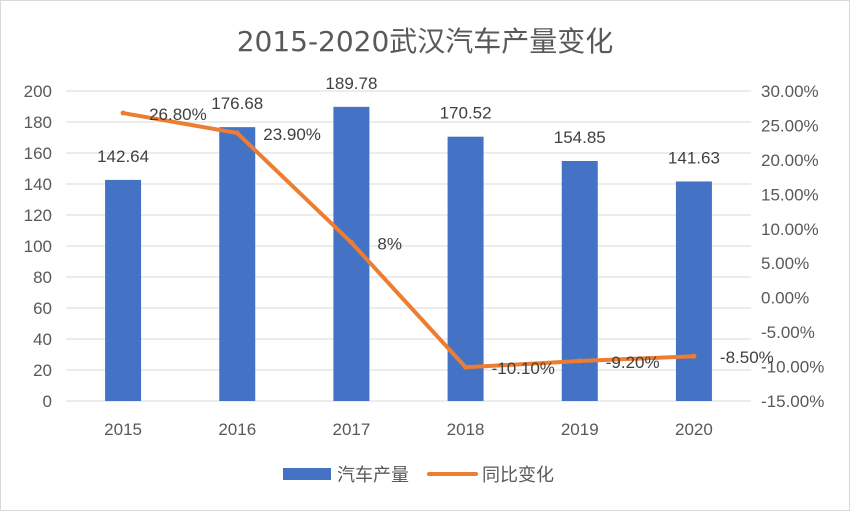 This screenshot has height=511, width=850. I want to click on left-axis-tick-label: 180, so click(38, 122).